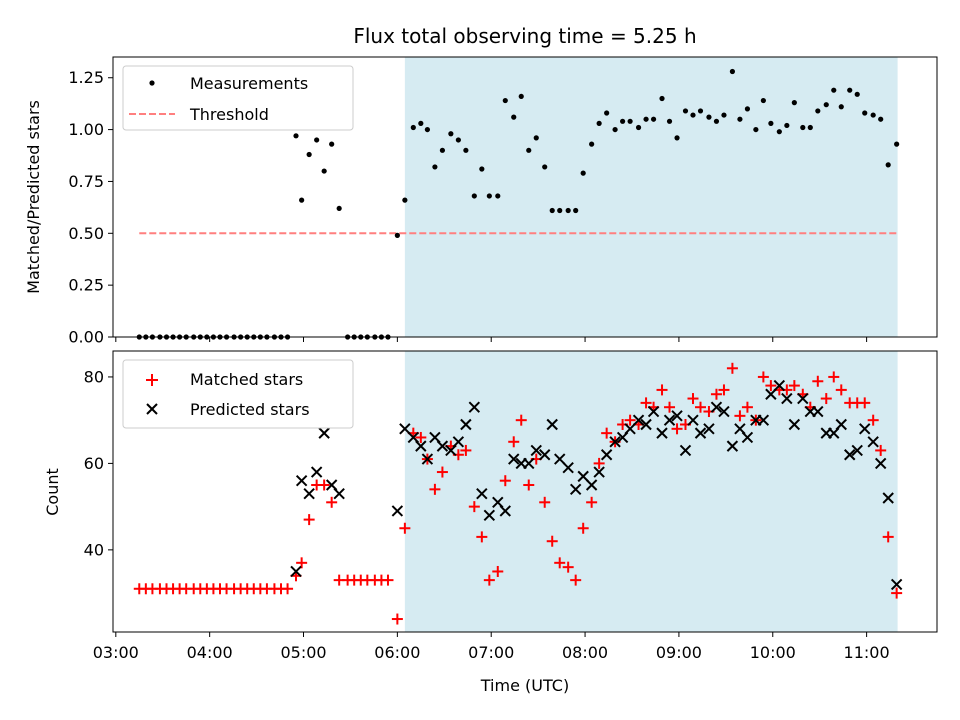  Describe the element at coordinates (33, 197) in the screenshot. I see `top-y-axis-label: Matched/Predicted stars` at that location.